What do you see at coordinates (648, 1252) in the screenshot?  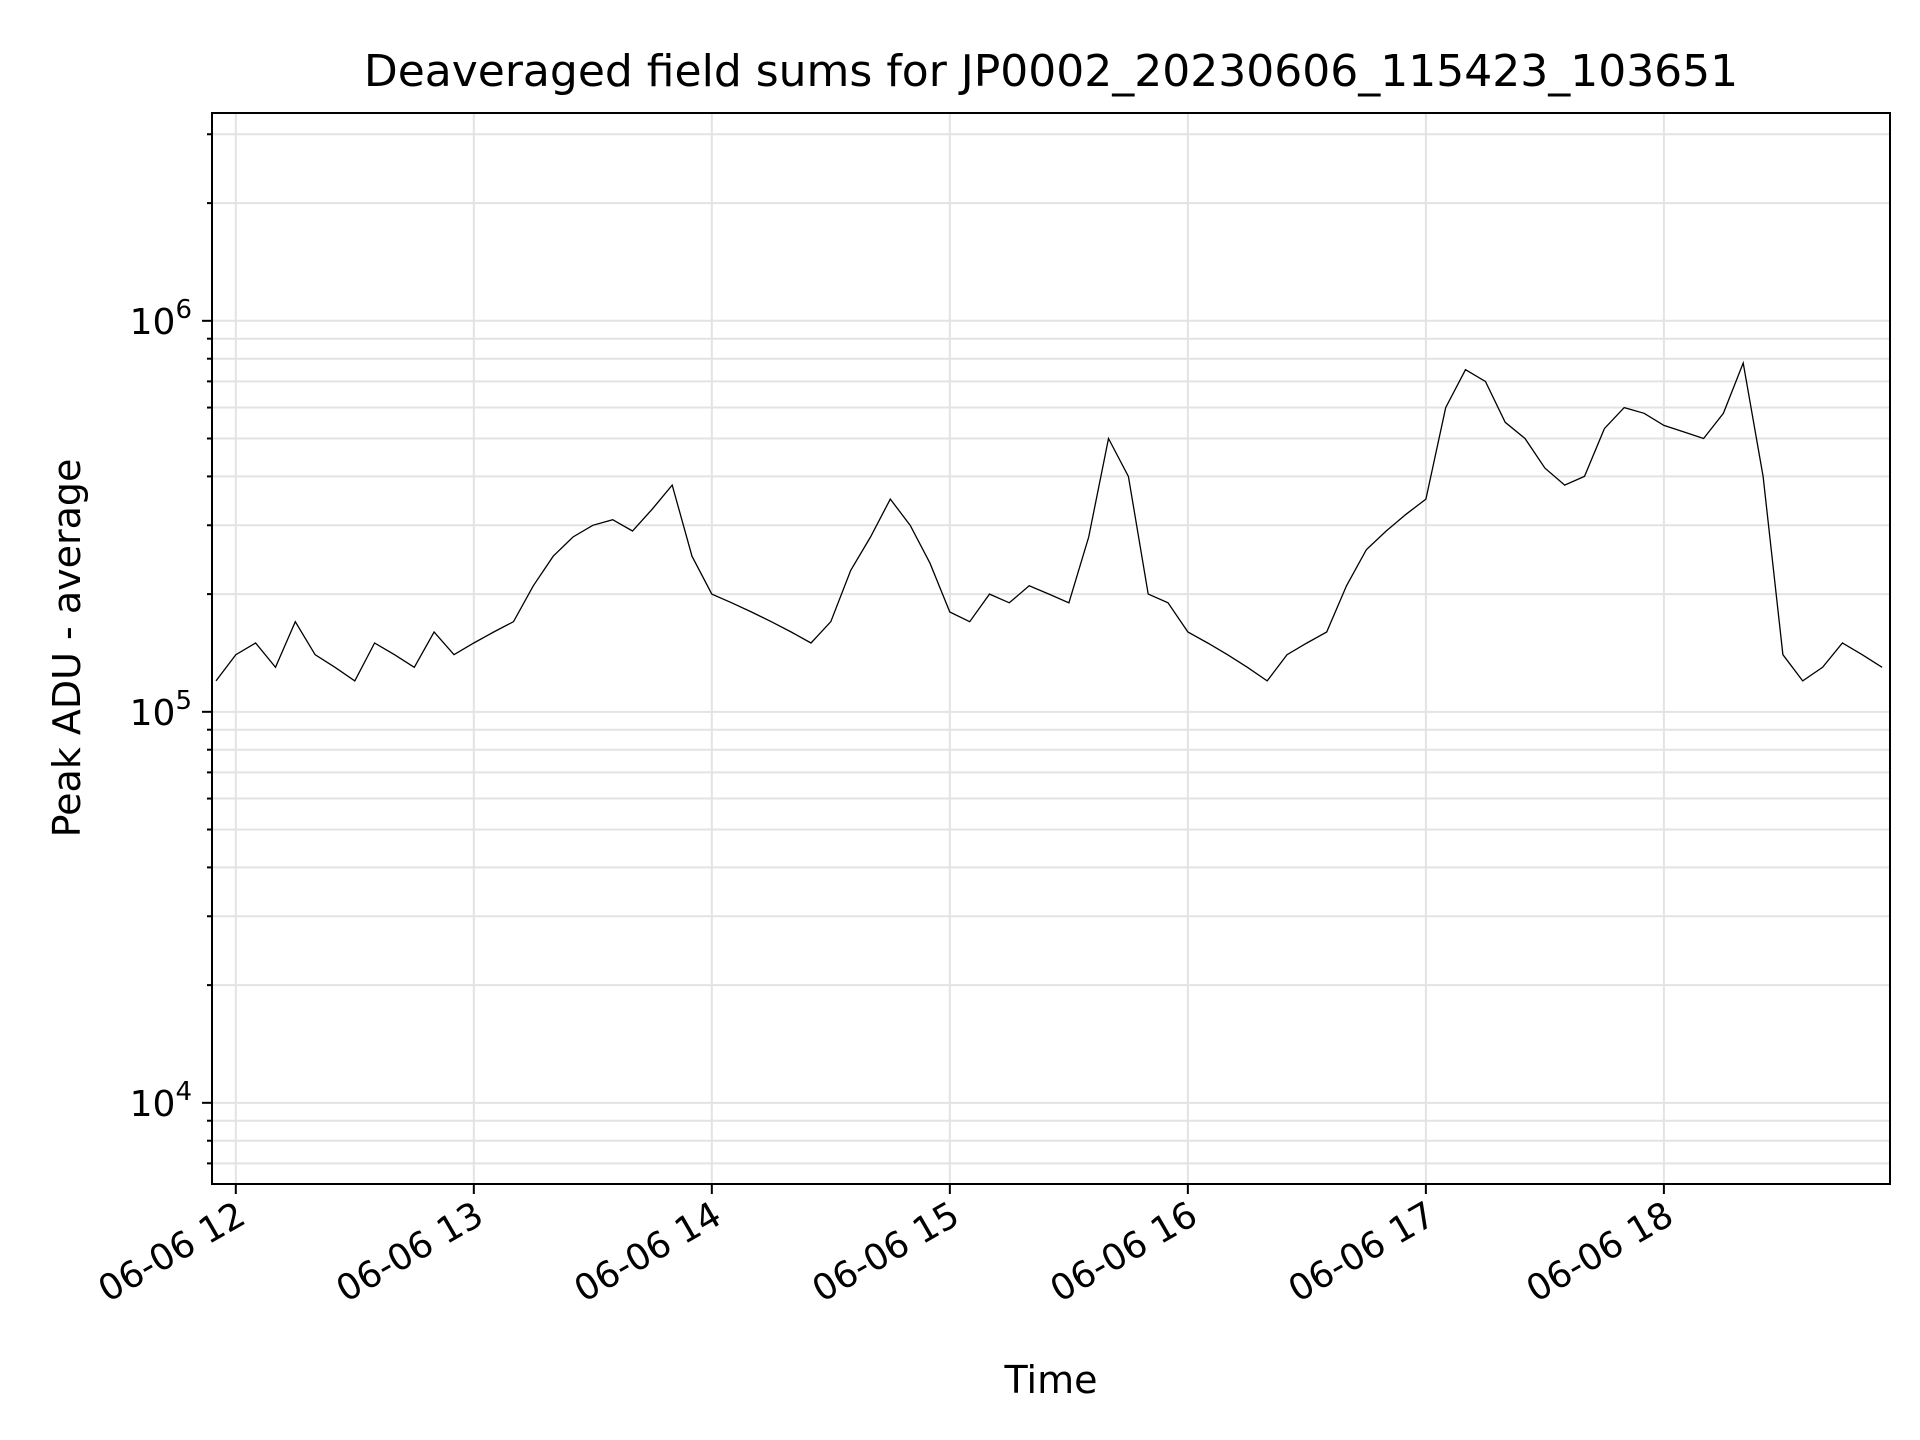 I see `x-tick-label: 06-06 14` at bounding box center [648, 1252].